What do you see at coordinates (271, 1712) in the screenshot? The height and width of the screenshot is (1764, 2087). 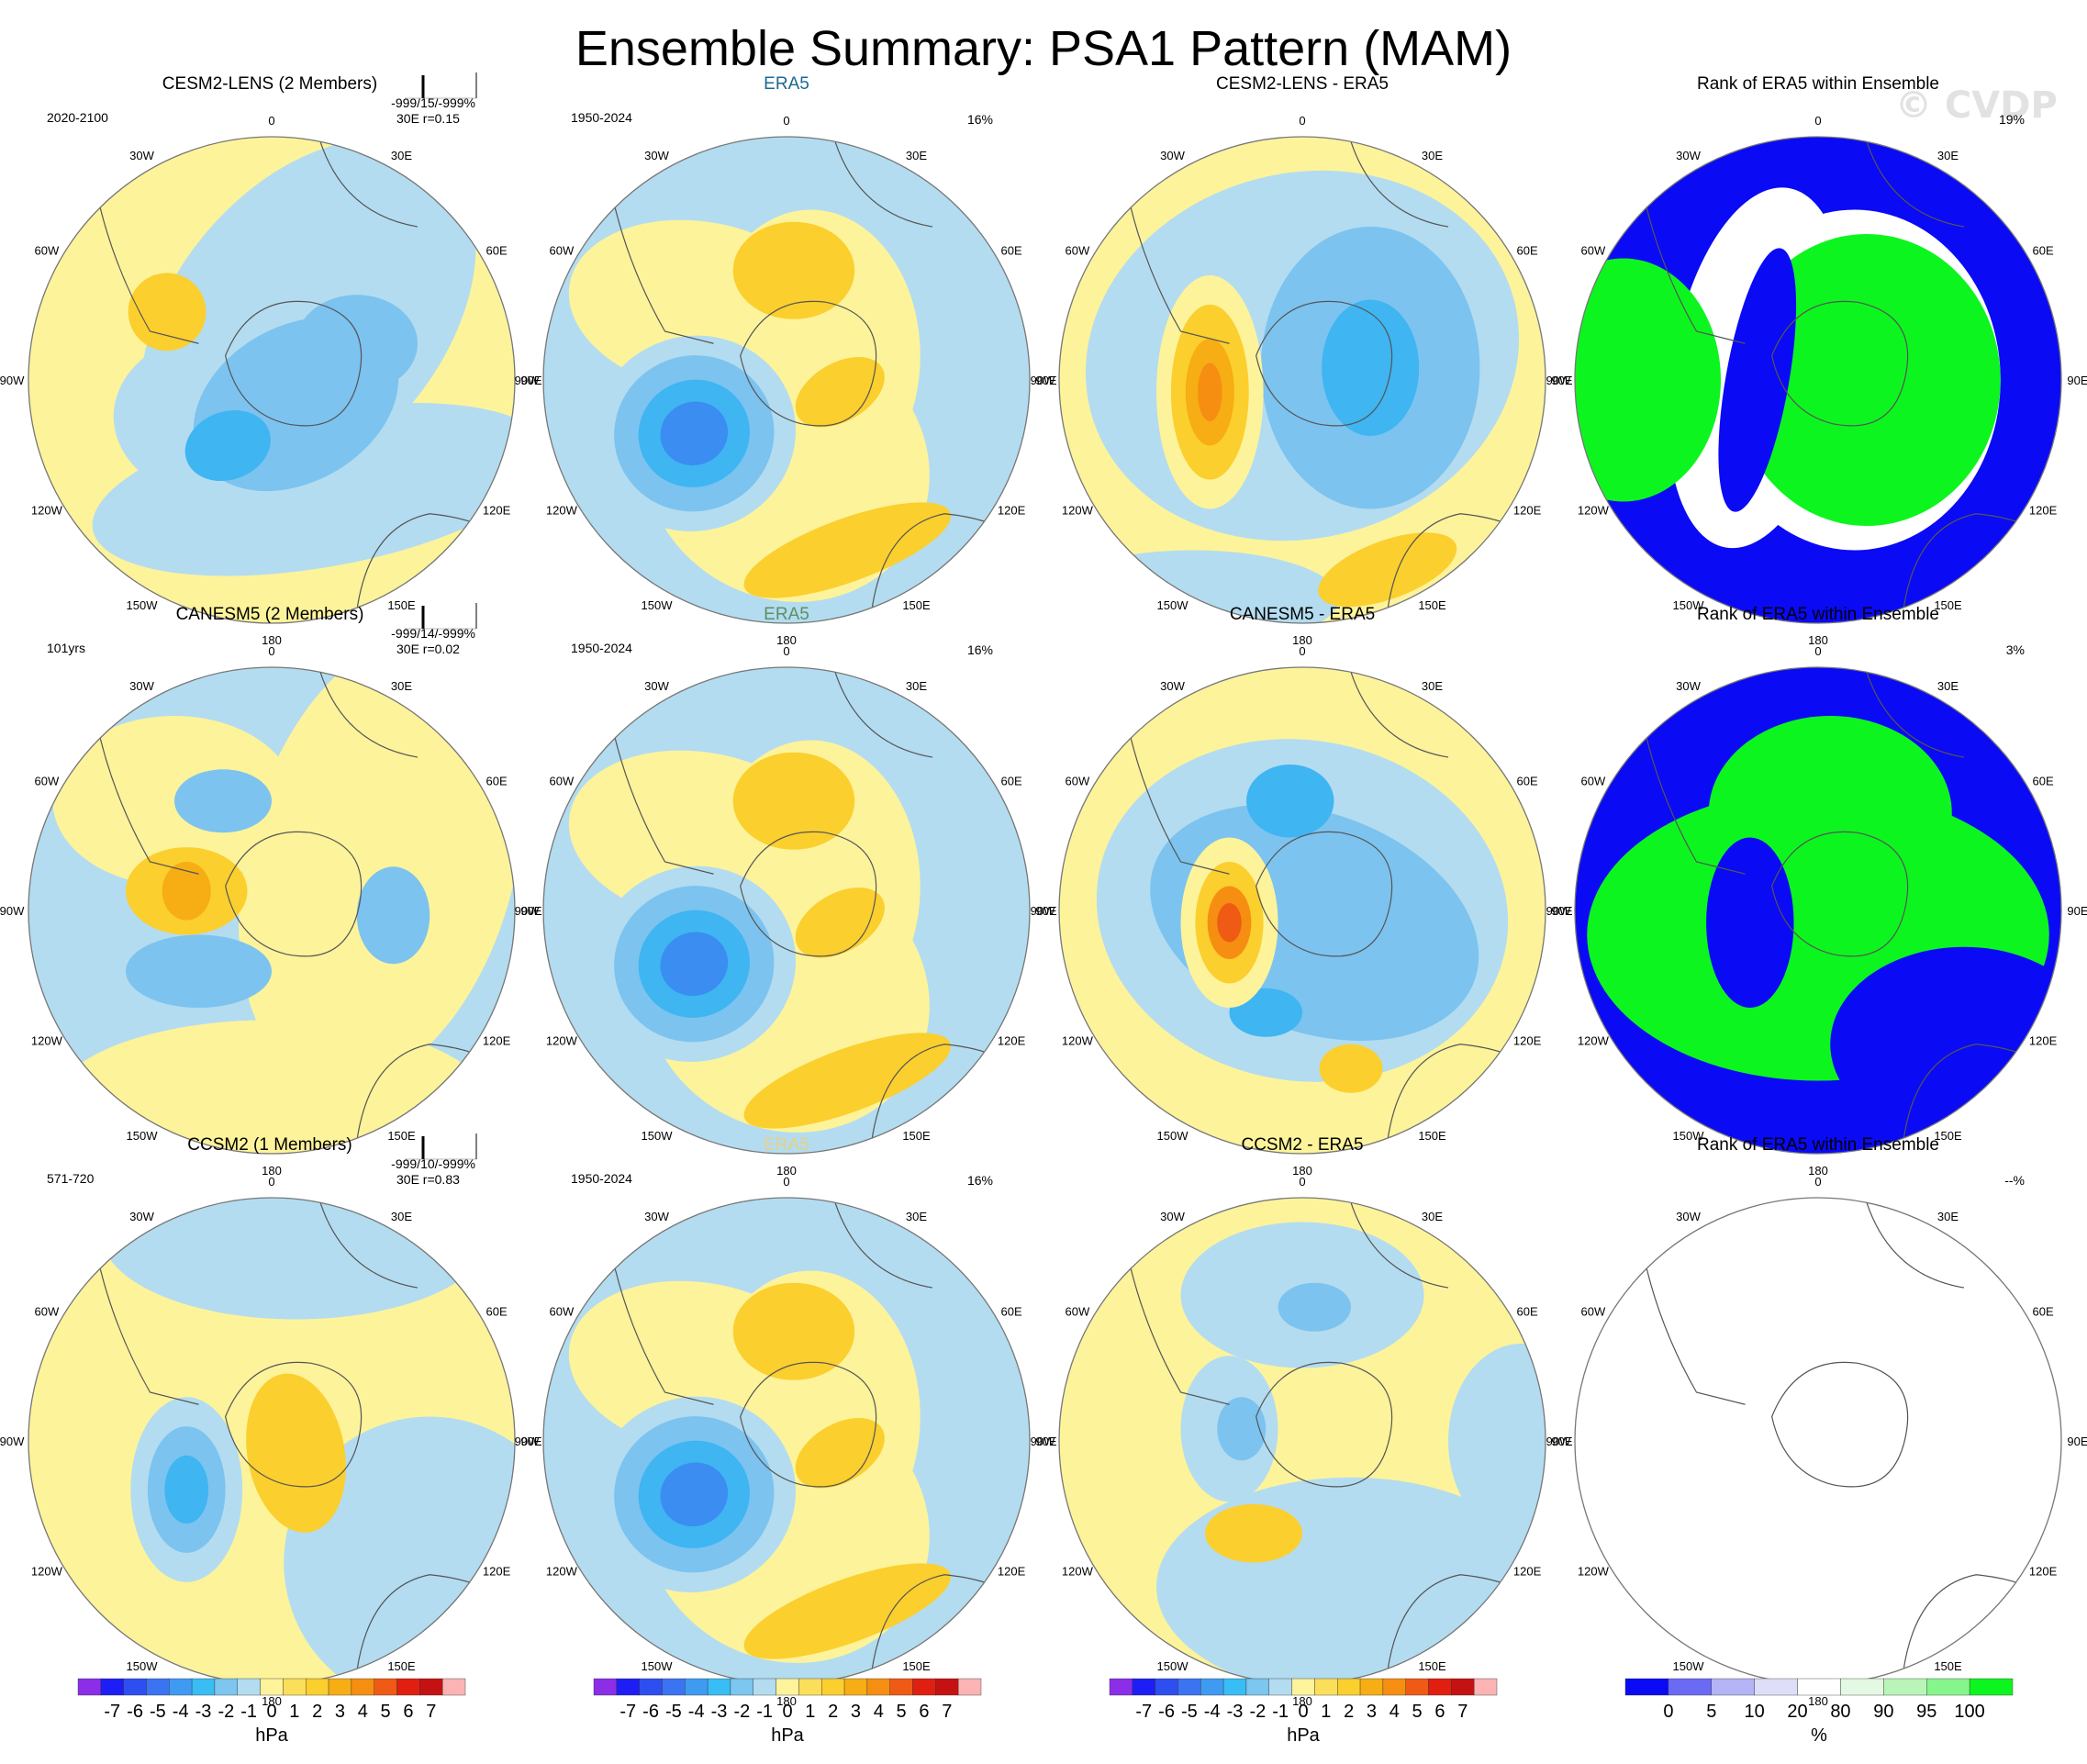 I see `colorbar-tick-label: 0` at bounding box center [271, 1712].